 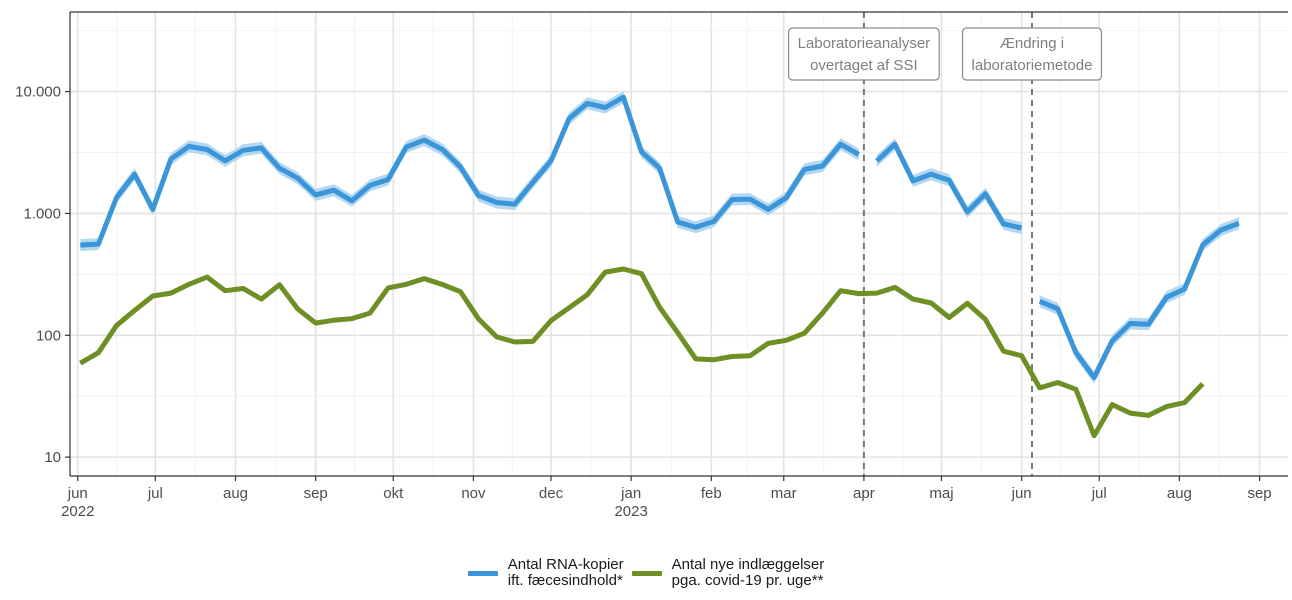 What do you see at coordinates (630, 493) in the screenshot?
I see `x-tick-label: jan` at bounding box center [630, 493].